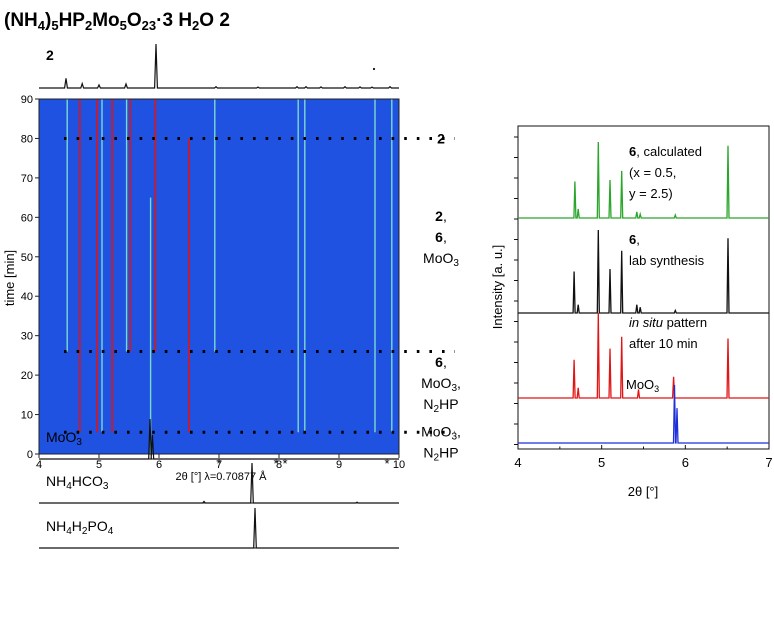  I want to click on heatmap-y-tick-label: 50, so click(27, 258).